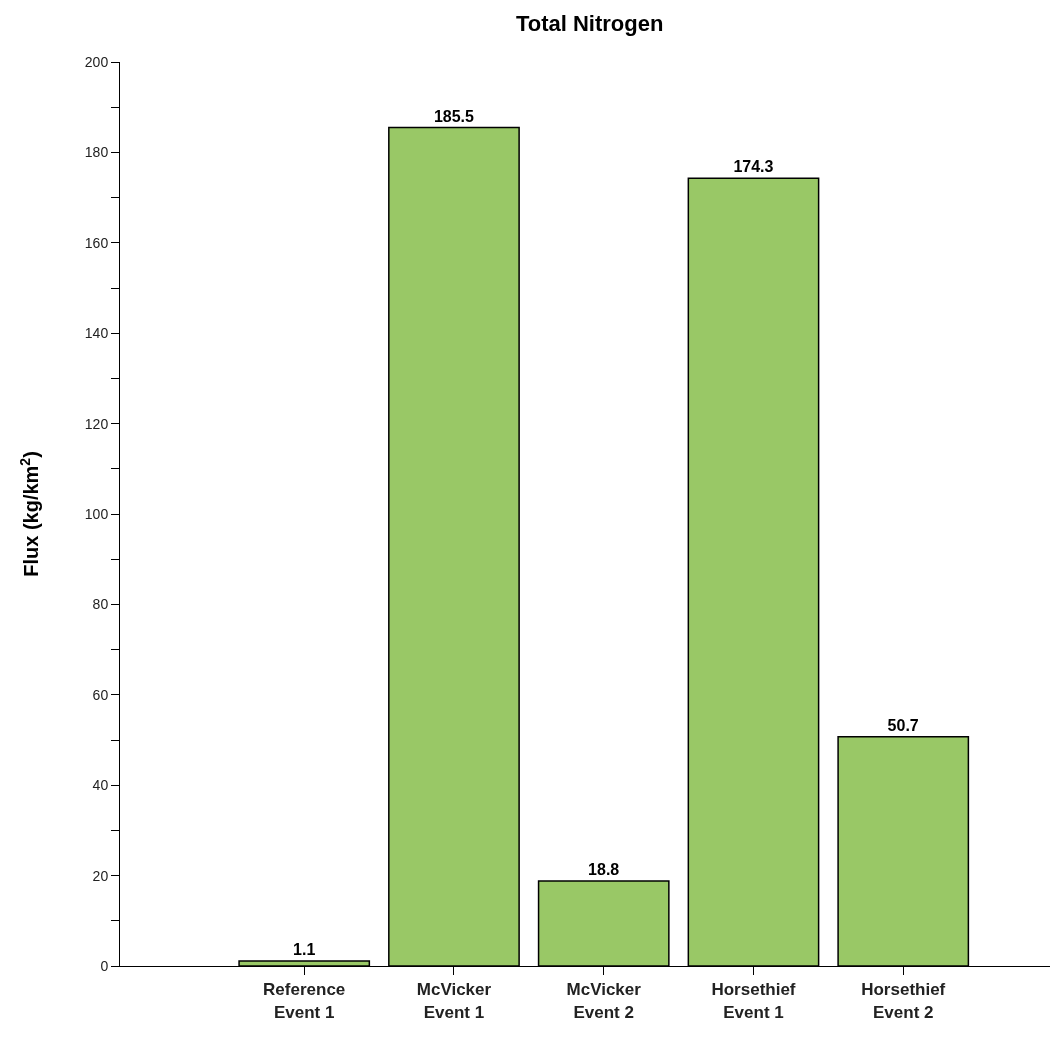  What do you see at coordinates (753, 167) in the screenshot?
I see `data-label: 174.3` at bounding box center [753, 167].